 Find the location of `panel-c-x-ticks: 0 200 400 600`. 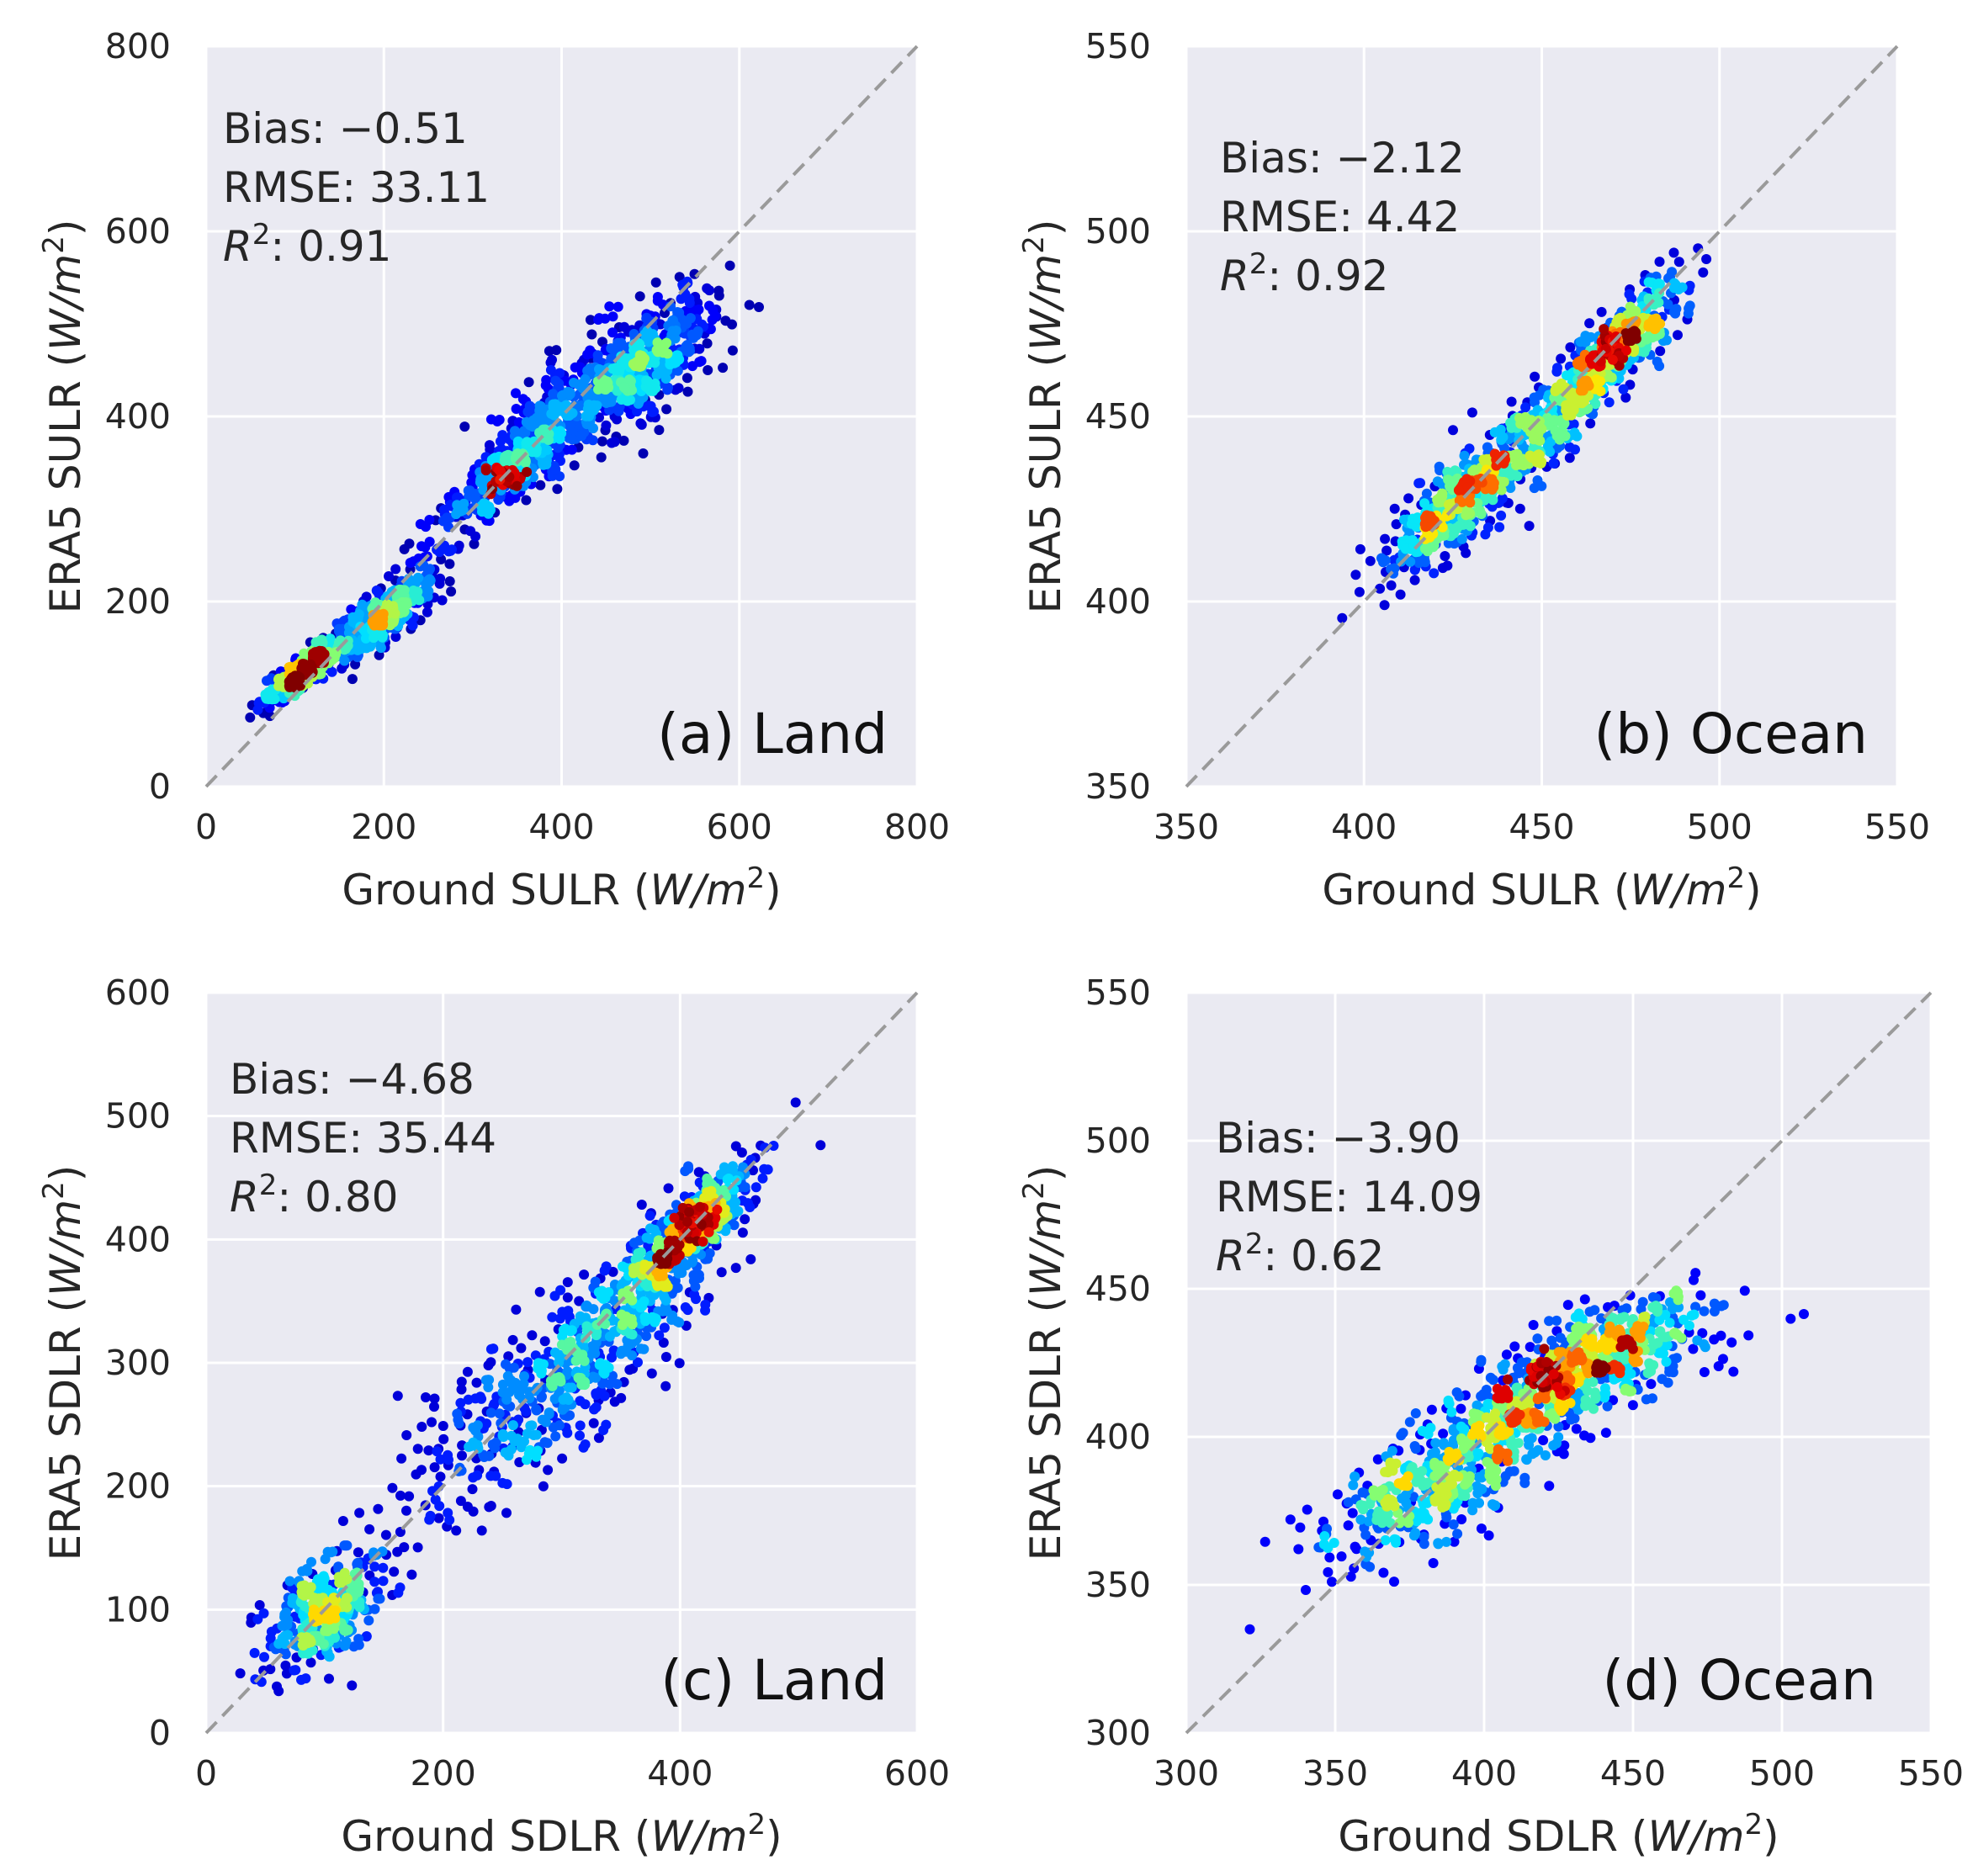

panel-c-x-ticks: 0 200 400 600 is located at coordinates (572, 1773).